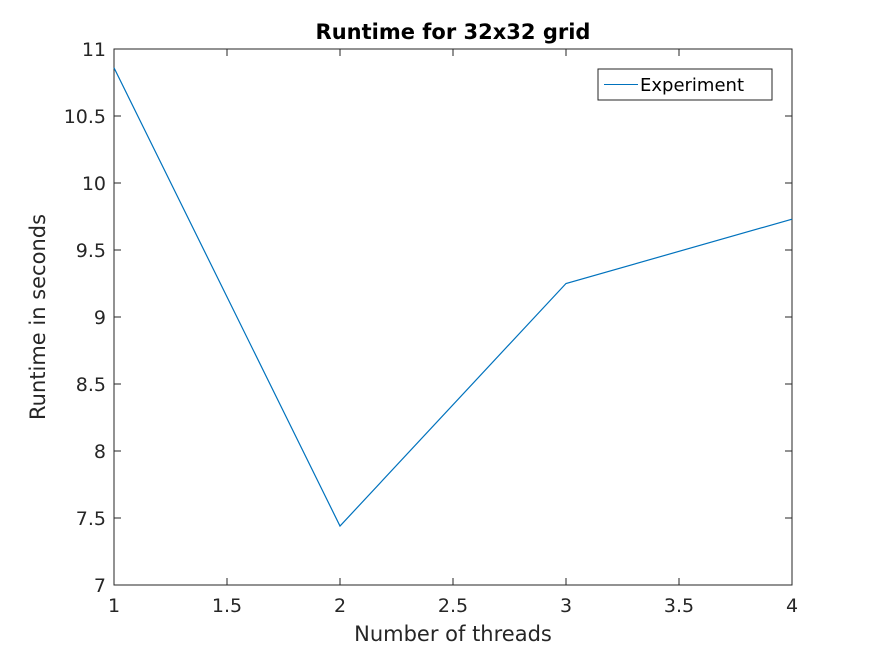 This screenshot has width=875, height=656. What do you see at coordinates (85, 117) in the screenshot?
I see `y-tick-label: 10.5` at bounding box center [85, 117].